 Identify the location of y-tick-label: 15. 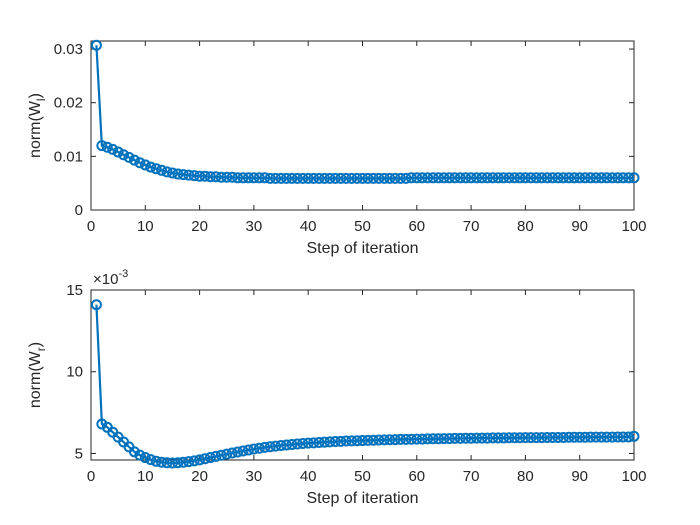
(74, 290).